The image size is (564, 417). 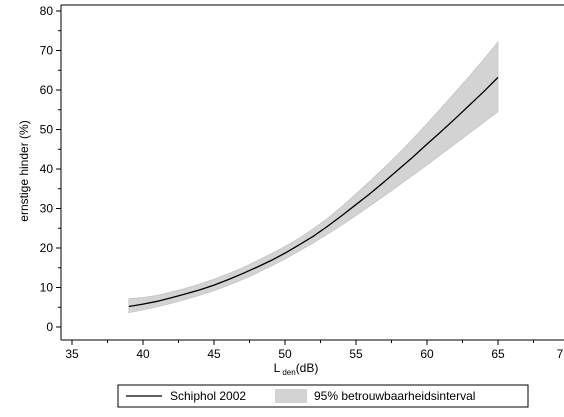 I want to click on x-tick-label: 40, so click(x=143, y=354).